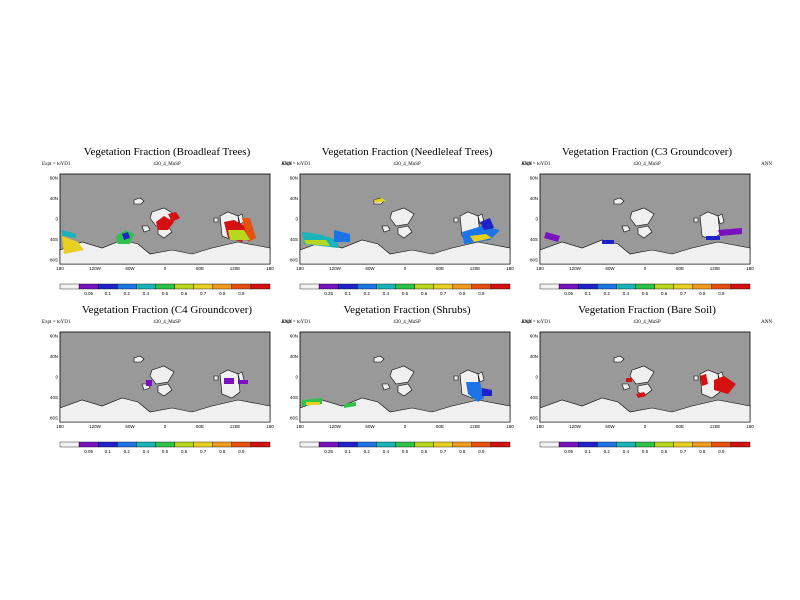 The image size is (800, 600). I want to click on panel-title: Vegetation Fraction (Shrubs), so click(407, 310).